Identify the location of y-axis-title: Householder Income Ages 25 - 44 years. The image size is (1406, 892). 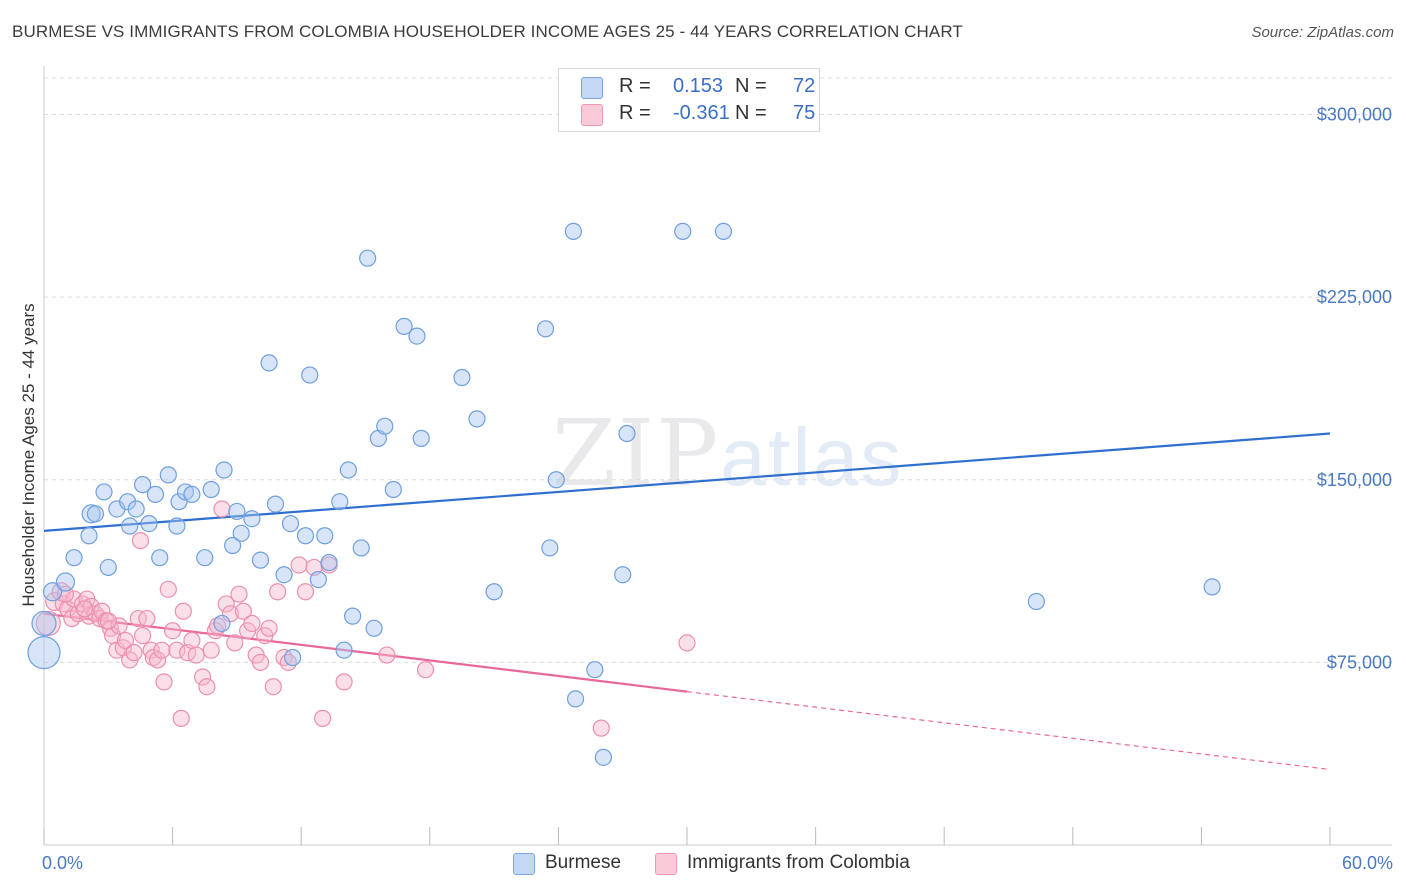
(28, 454).